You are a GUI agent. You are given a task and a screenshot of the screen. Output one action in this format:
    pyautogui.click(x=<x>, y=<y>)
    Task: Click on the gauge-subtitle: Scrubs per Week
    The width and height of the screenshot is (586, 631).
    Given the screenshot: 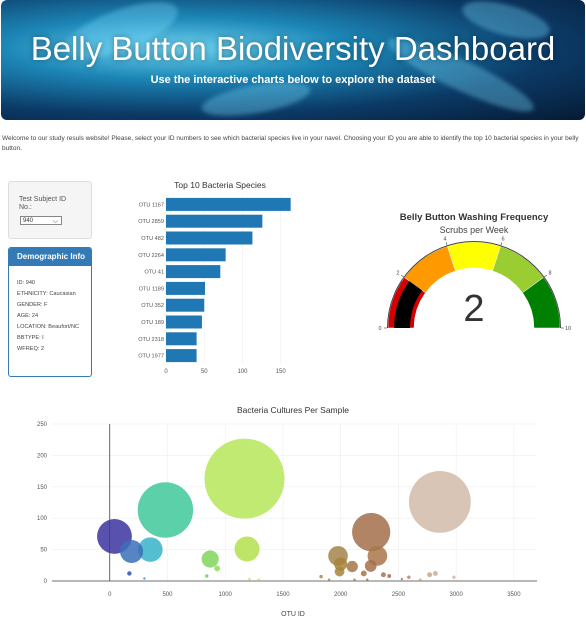 What is the action you would take?
    pyautogui.click(x=474, y=230)
    